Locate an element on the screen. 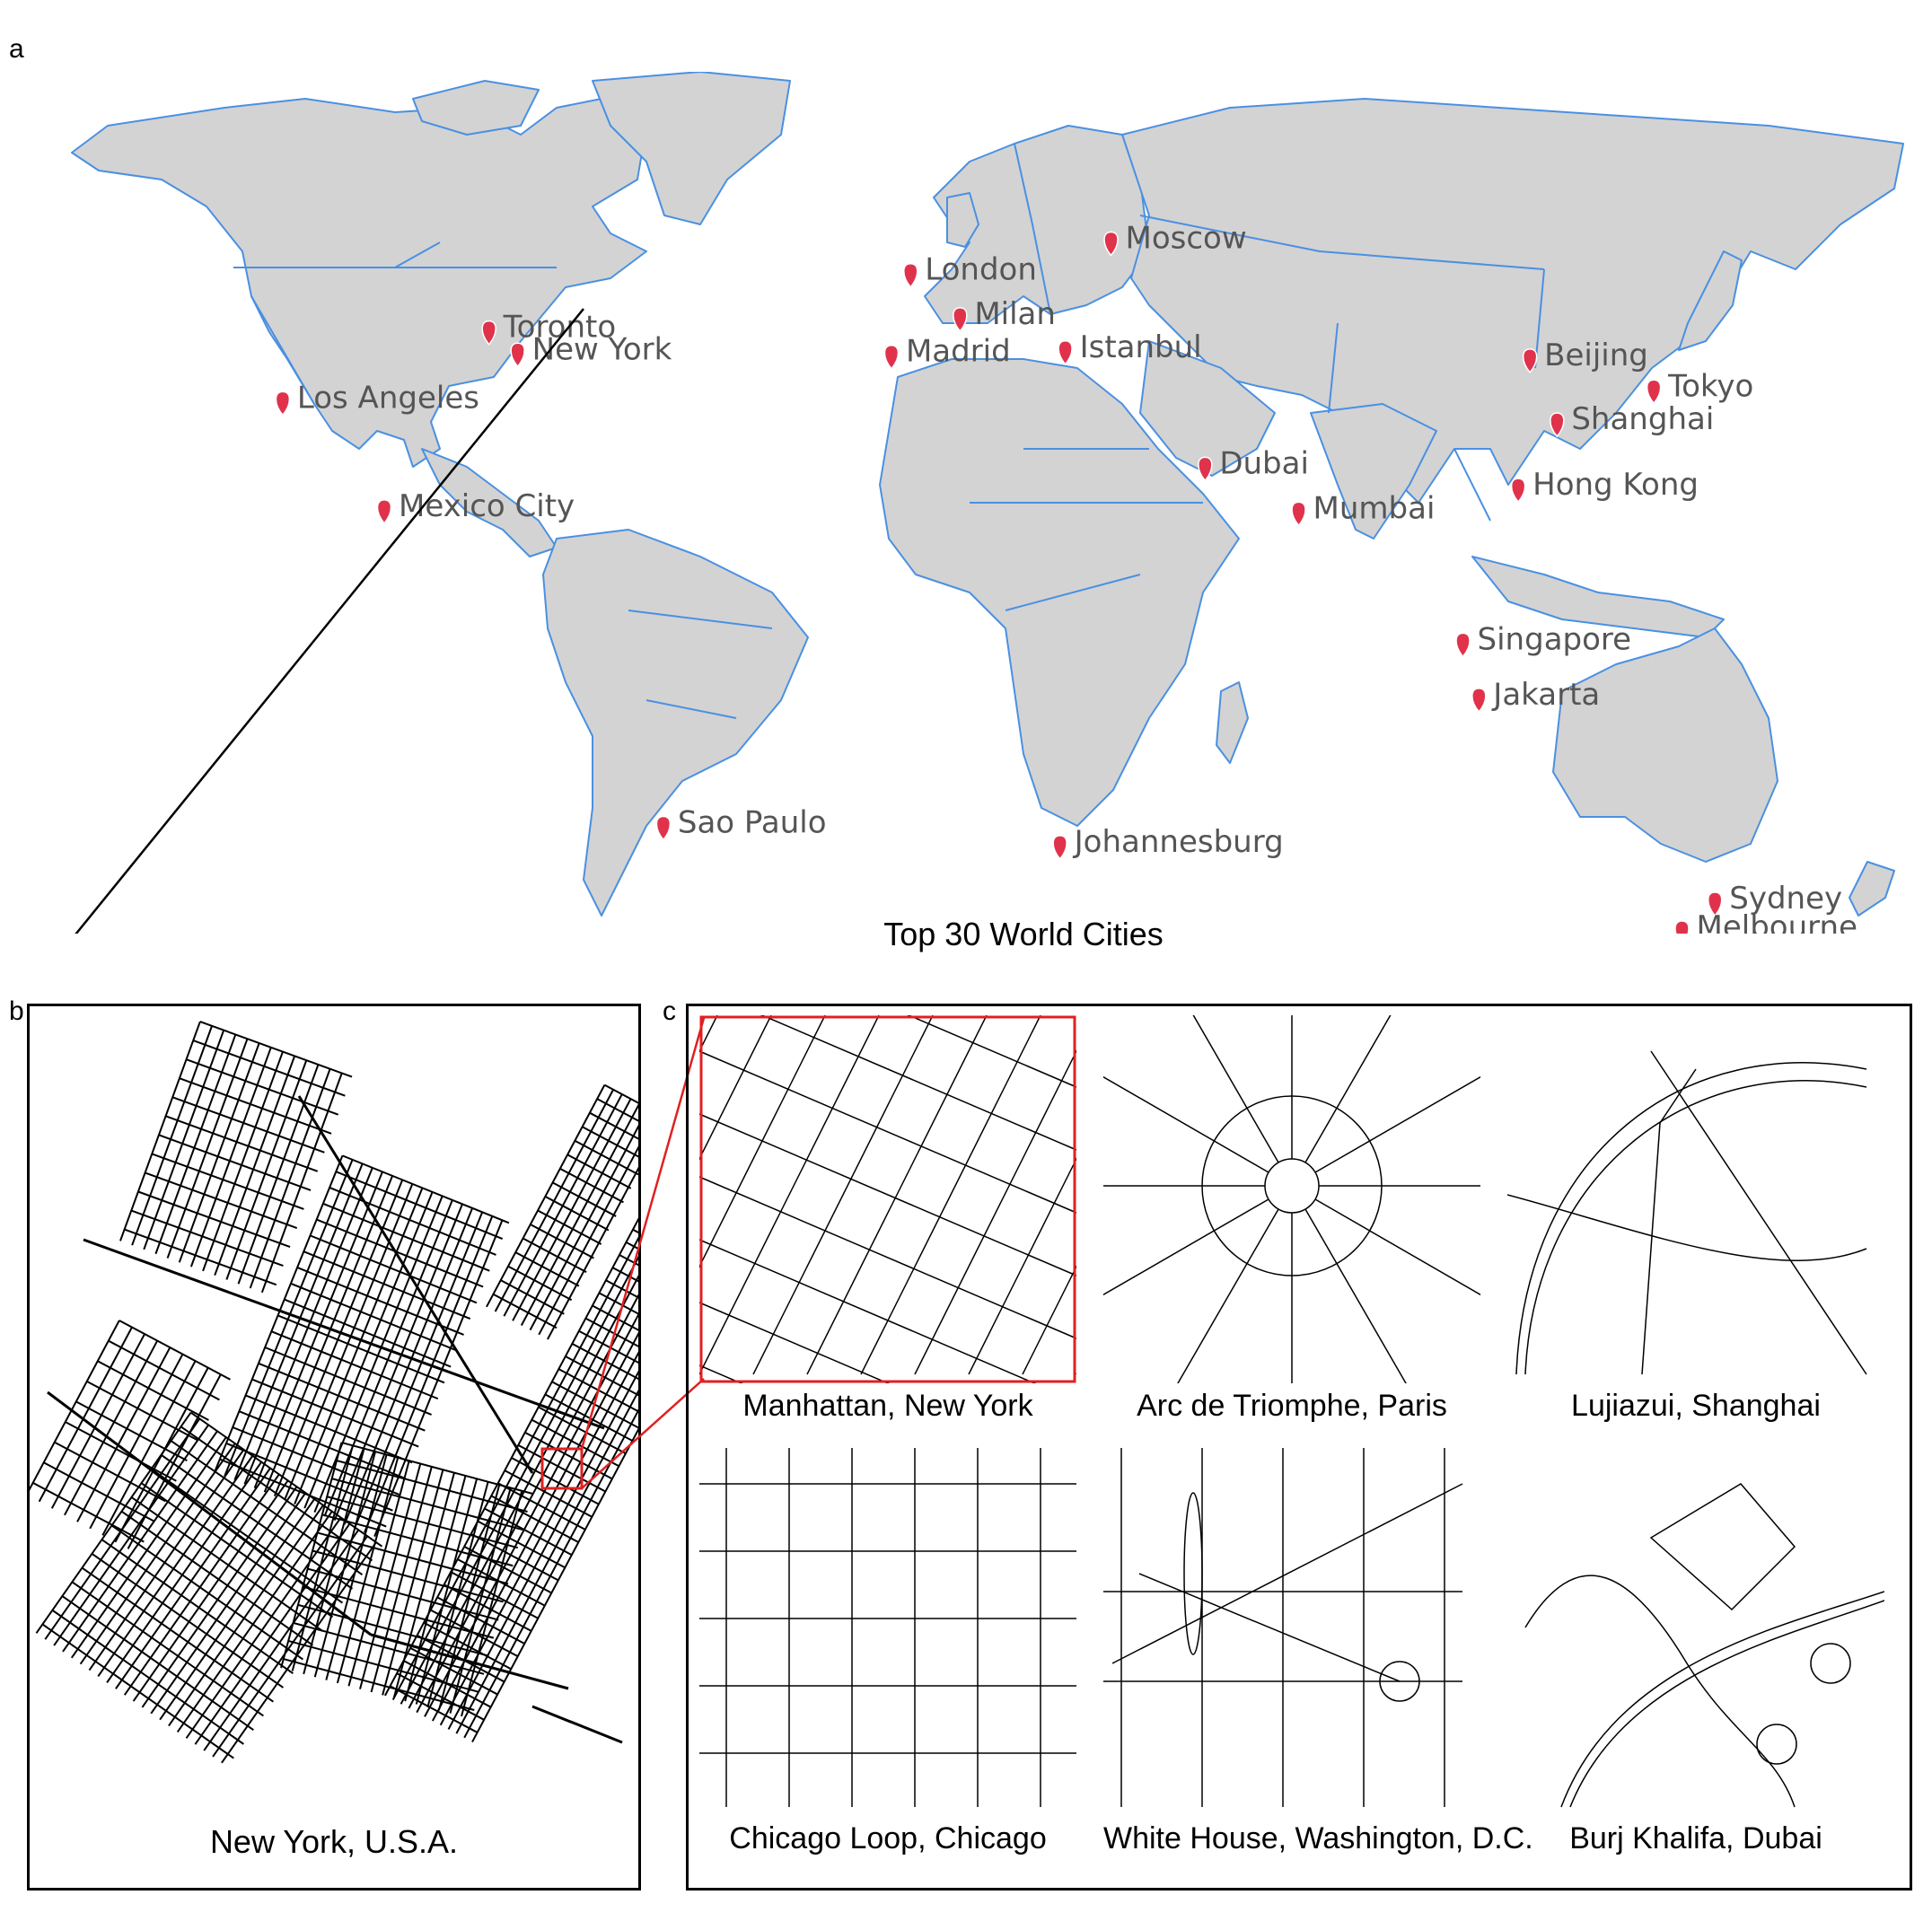  indian-subcontinent is located at coordinates (1373, 471).